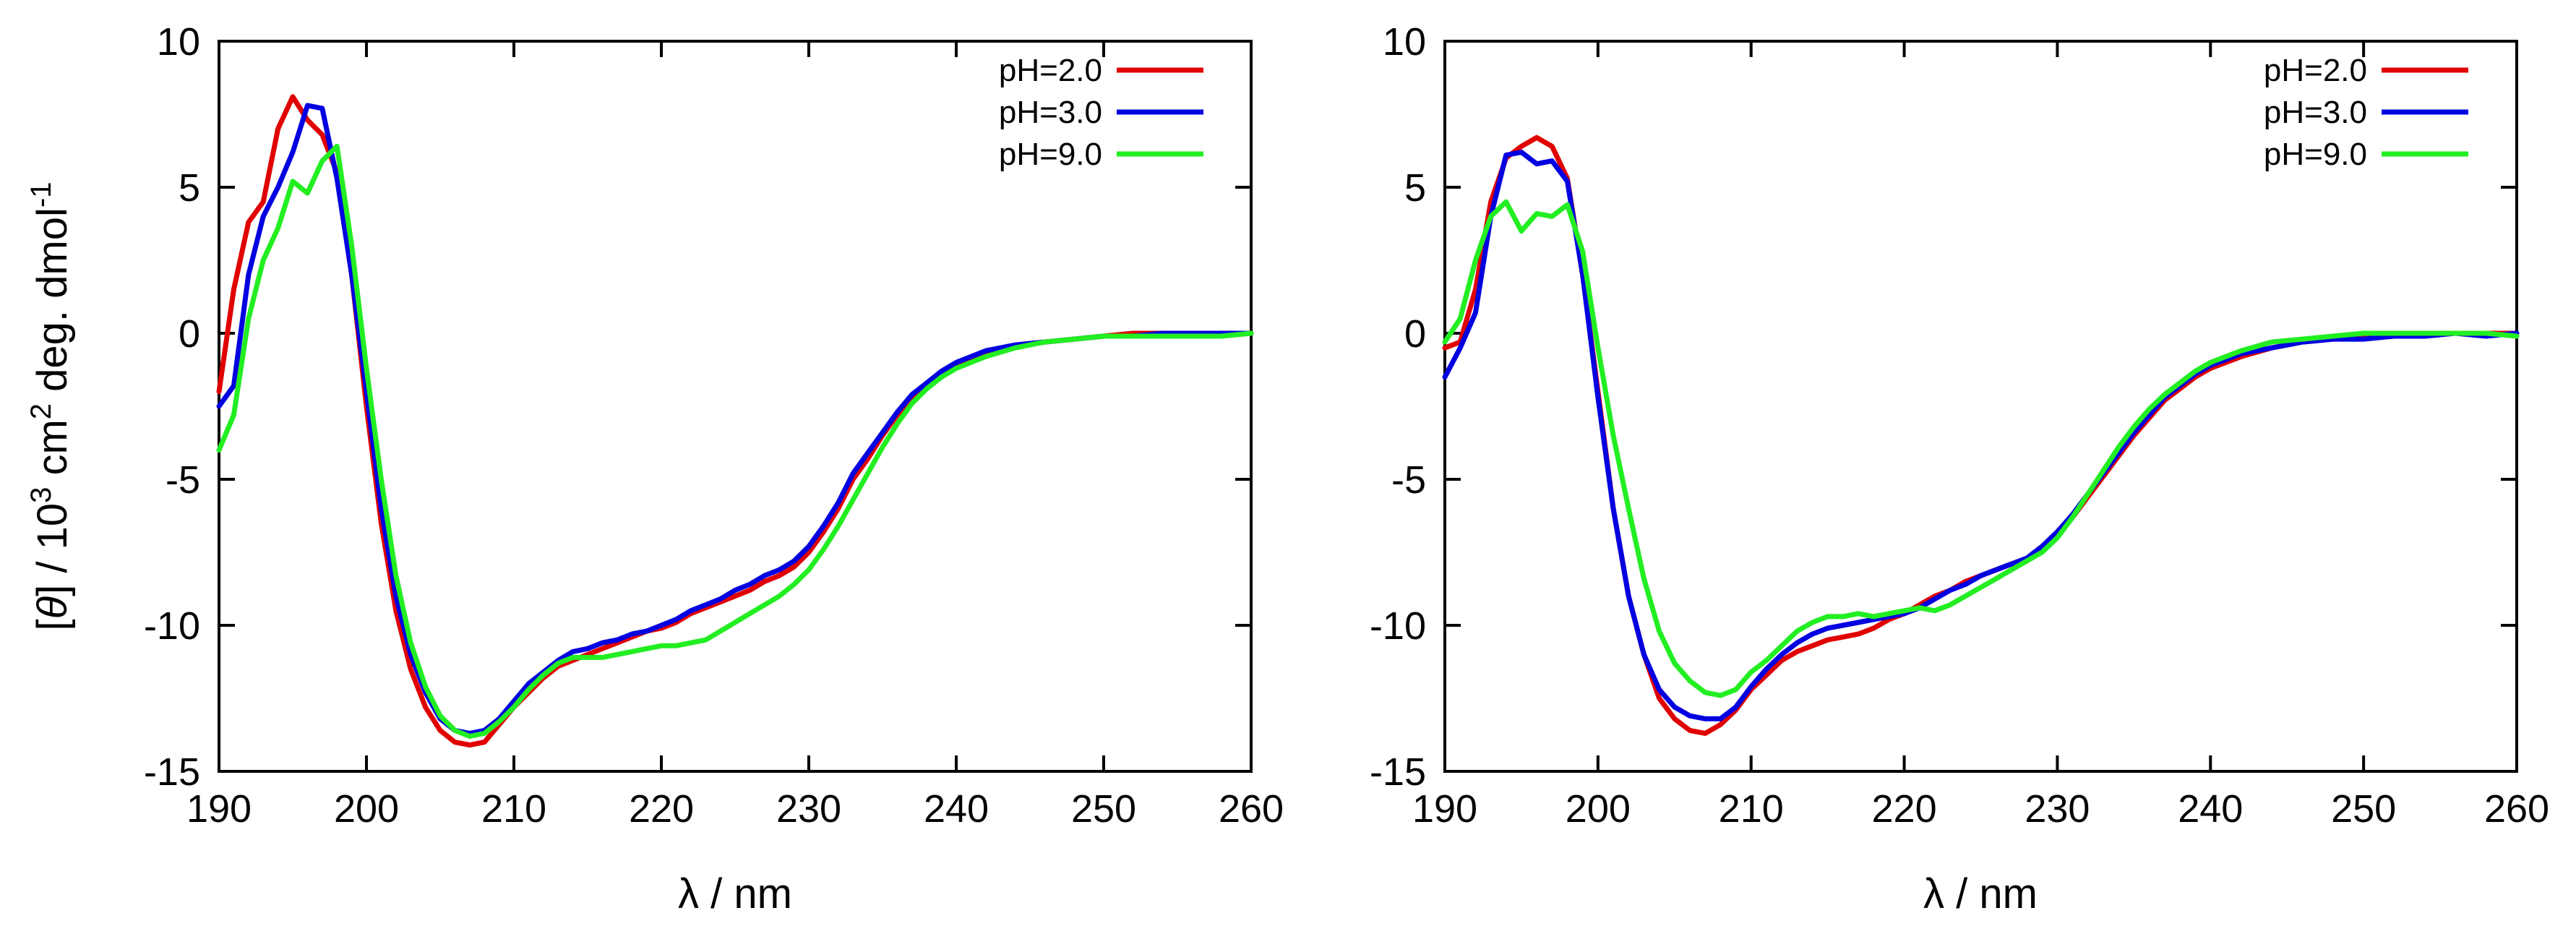  I want to click on right-legend: pH=2.0 pH=3.0 pH=9.0, so click(2366, 113).